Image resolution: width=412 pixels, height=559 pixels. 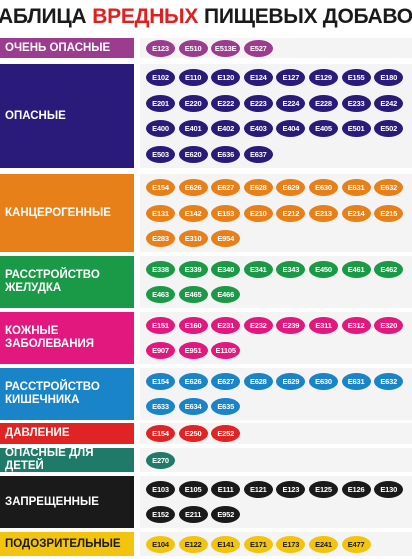 What do you see at coordinates (389, 77) in the screenshot?
I see `additive-code-chip: E180` at bounding box center [389, 77].